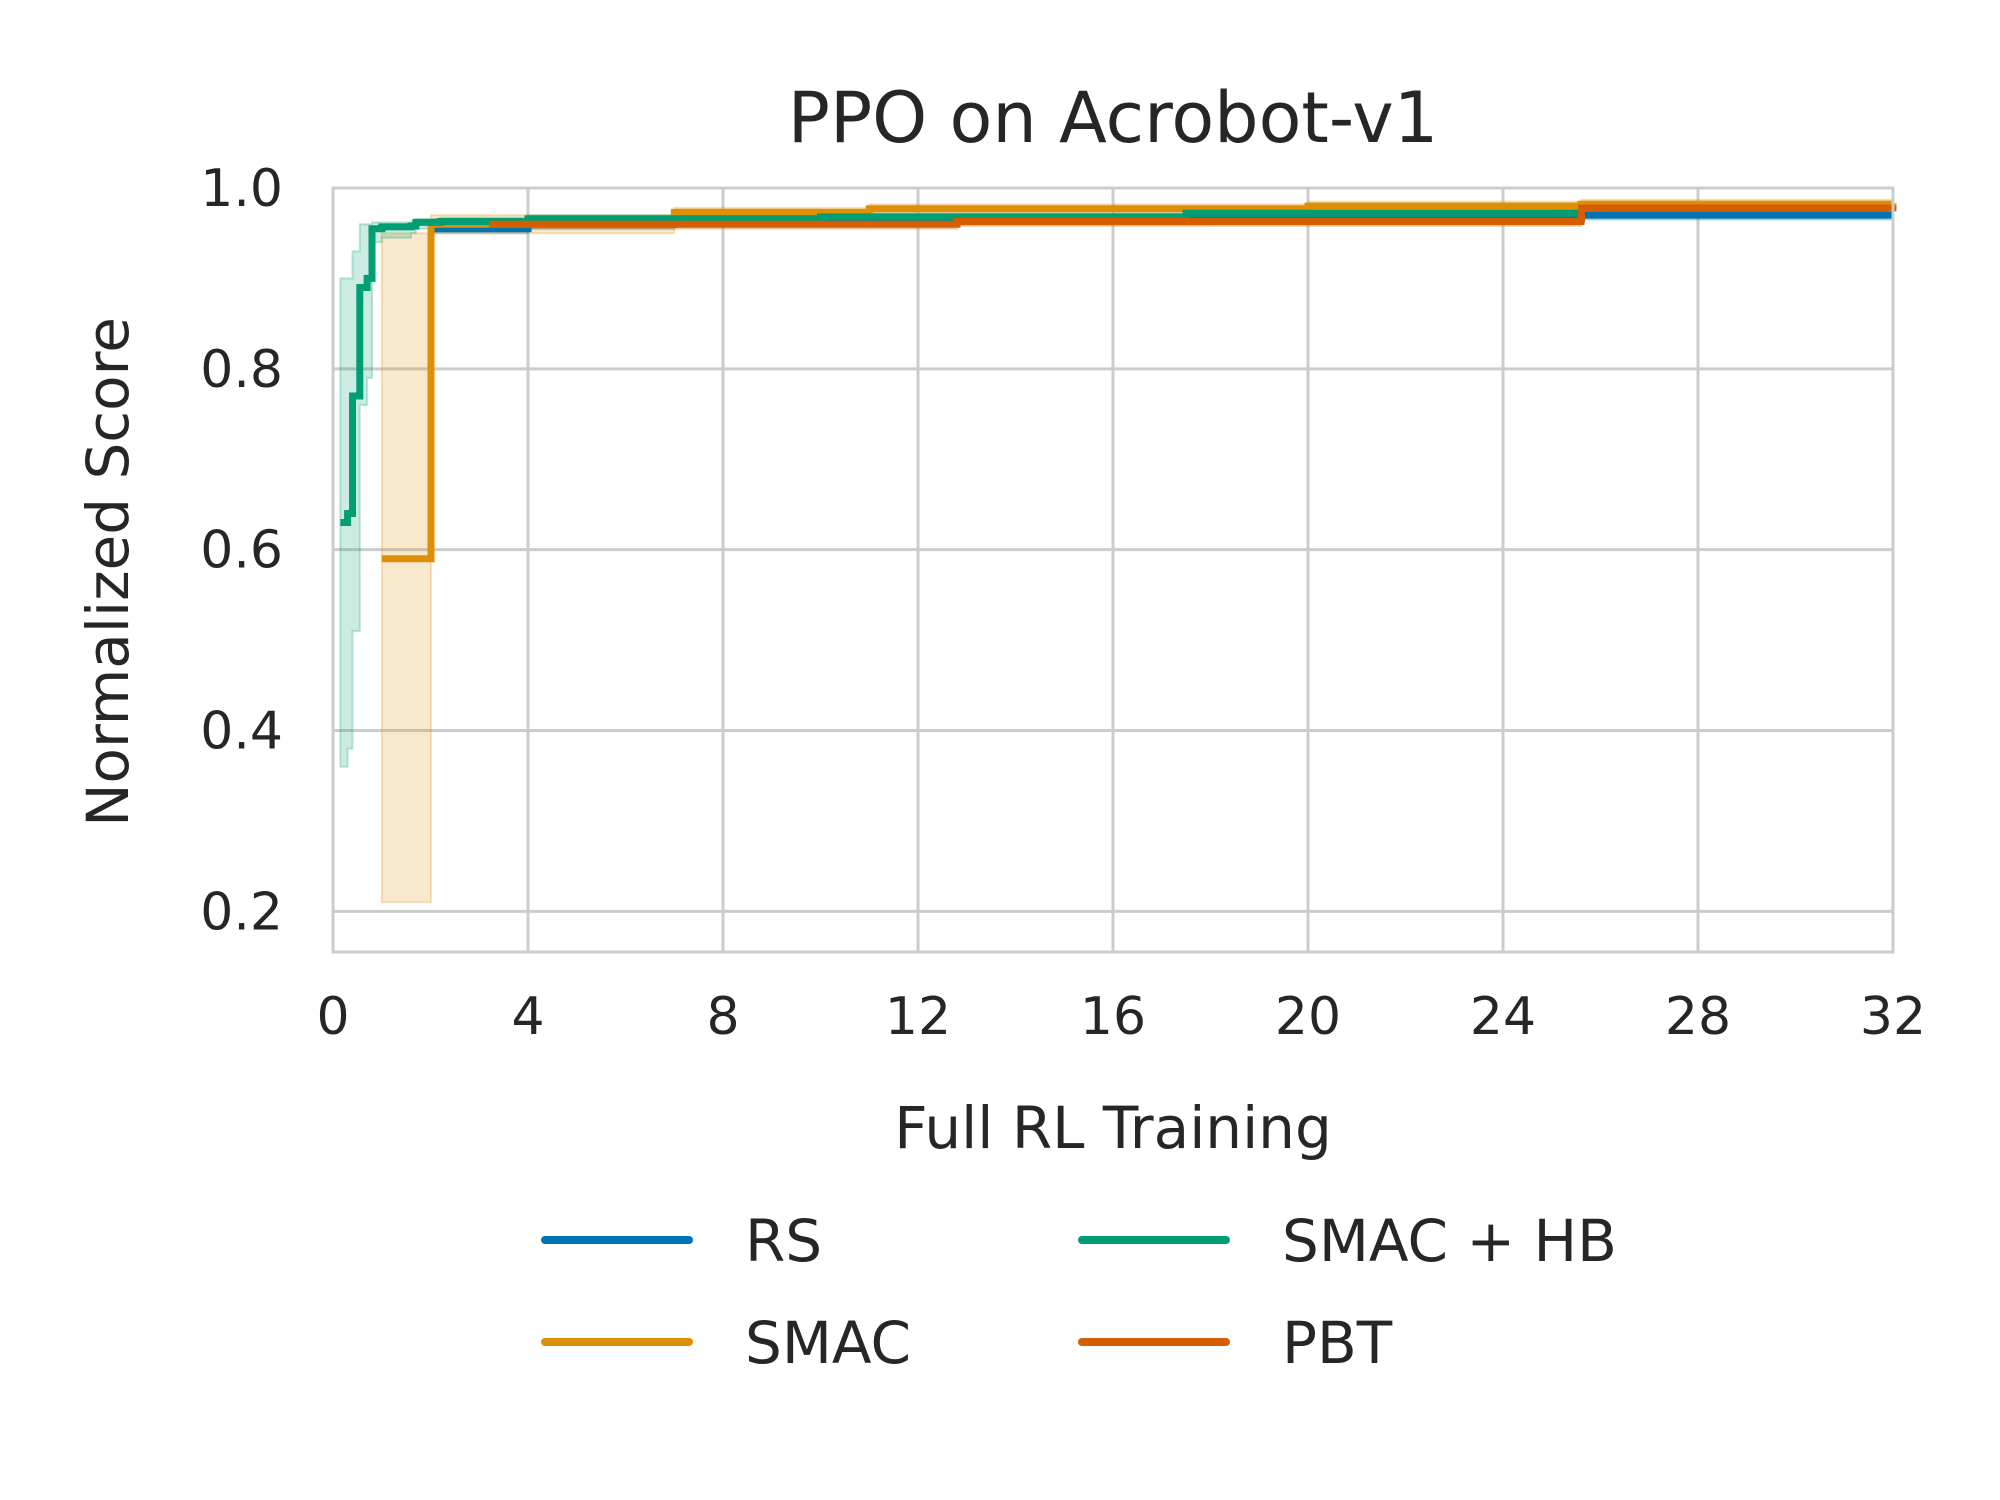 The width and height of the screenshot is (2000, 1500). I want to click on y-axis-label: Normalized Score, so click(108, 572).